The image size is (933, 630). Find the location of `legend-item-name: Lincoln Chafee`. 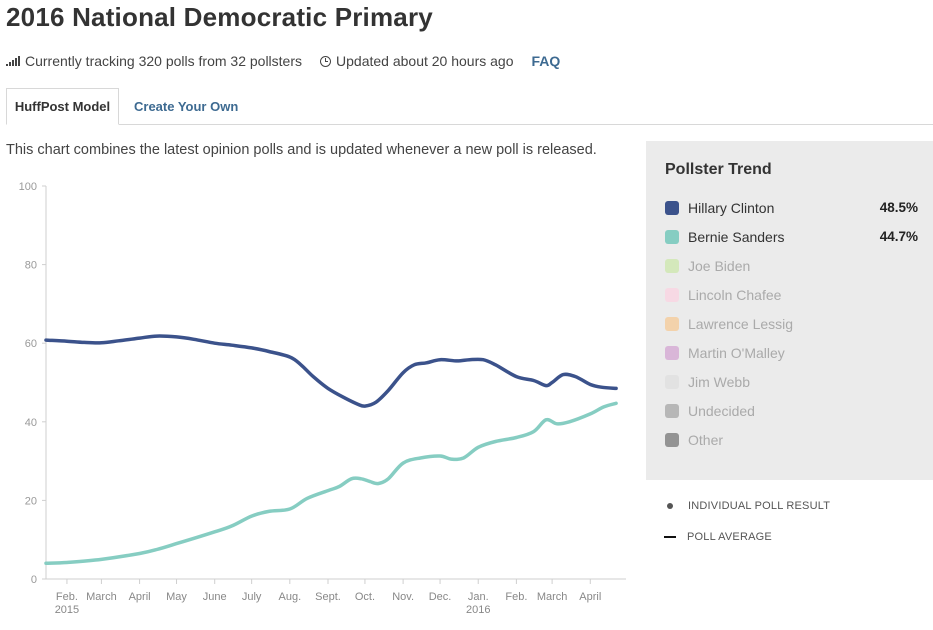

legend-item-name: Lincoln Chafee is located at coordinates (735, 294).